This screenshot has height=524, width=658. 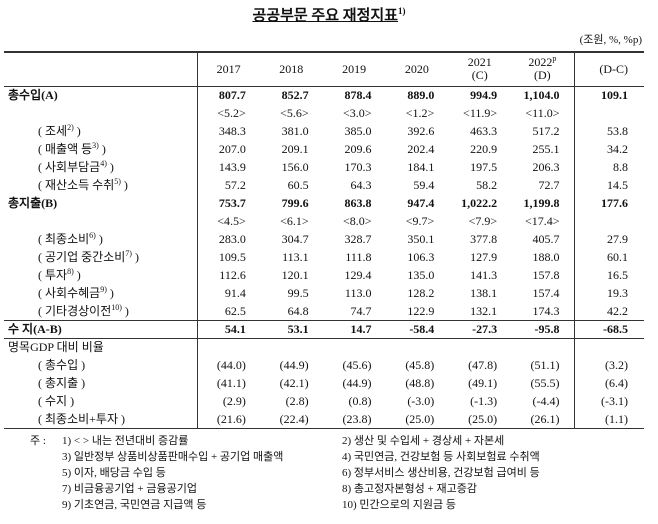 I want to click on footnote: 3) 일반정부 상품비상품판매수입 + 공기업 매출액, so click(x=173, y=457).